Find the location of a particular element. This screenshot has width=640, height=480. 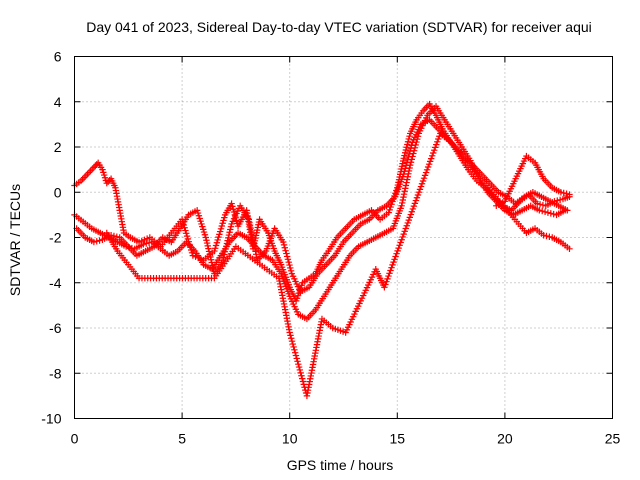

x-tick-label: 20 is located at coordinates (505, 439).